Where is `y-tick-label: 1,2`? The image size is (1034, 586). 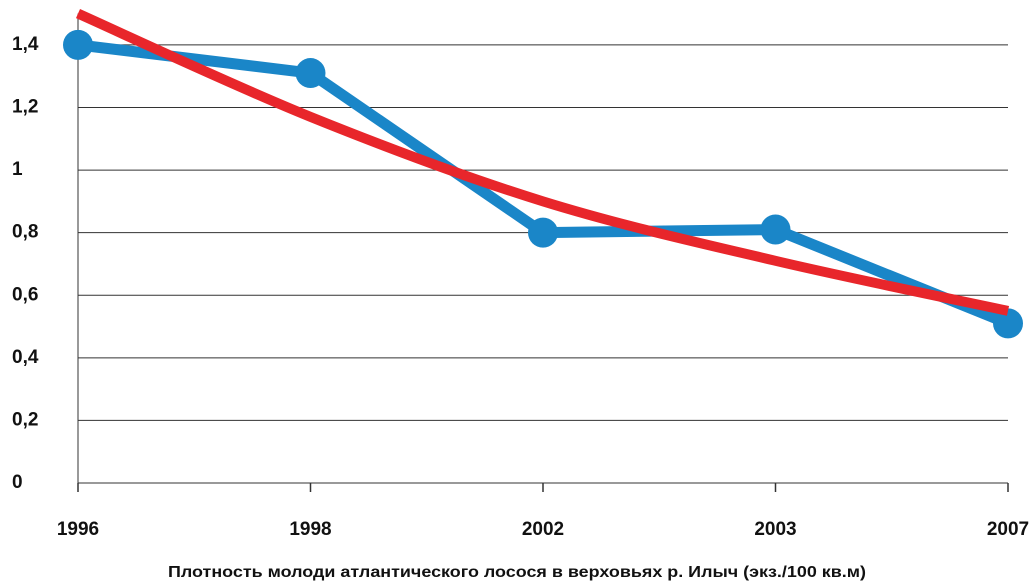 y-tick-label: 1,2 is located at coordinates (25, 106).